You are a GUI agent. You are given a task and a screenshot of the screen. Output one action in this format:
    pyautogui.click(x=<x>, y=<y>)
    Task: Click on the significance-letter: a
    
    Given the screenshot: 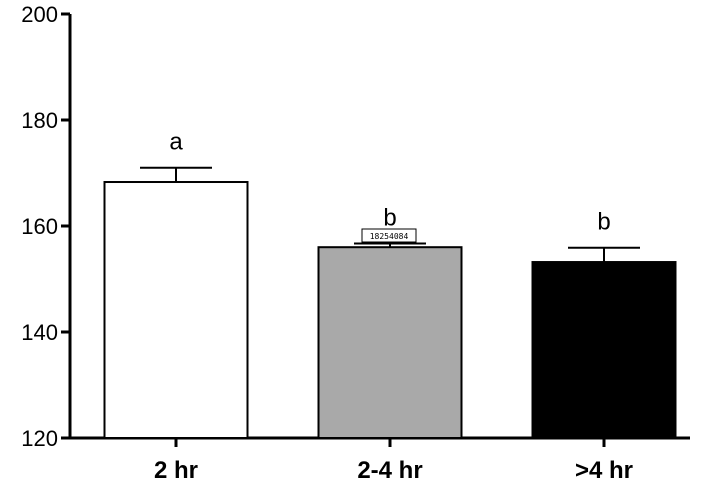 What is the action you would take?
    pyautogui.click(x=176, y=142)
    